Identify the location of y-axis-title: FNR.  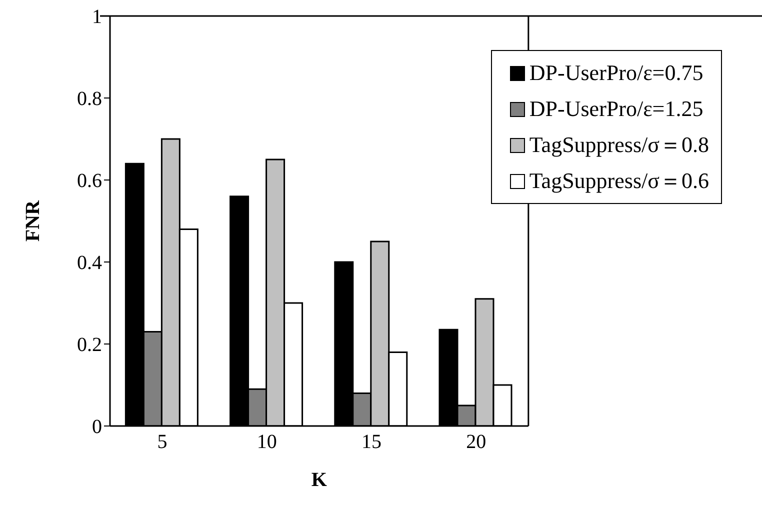
(33, 221).